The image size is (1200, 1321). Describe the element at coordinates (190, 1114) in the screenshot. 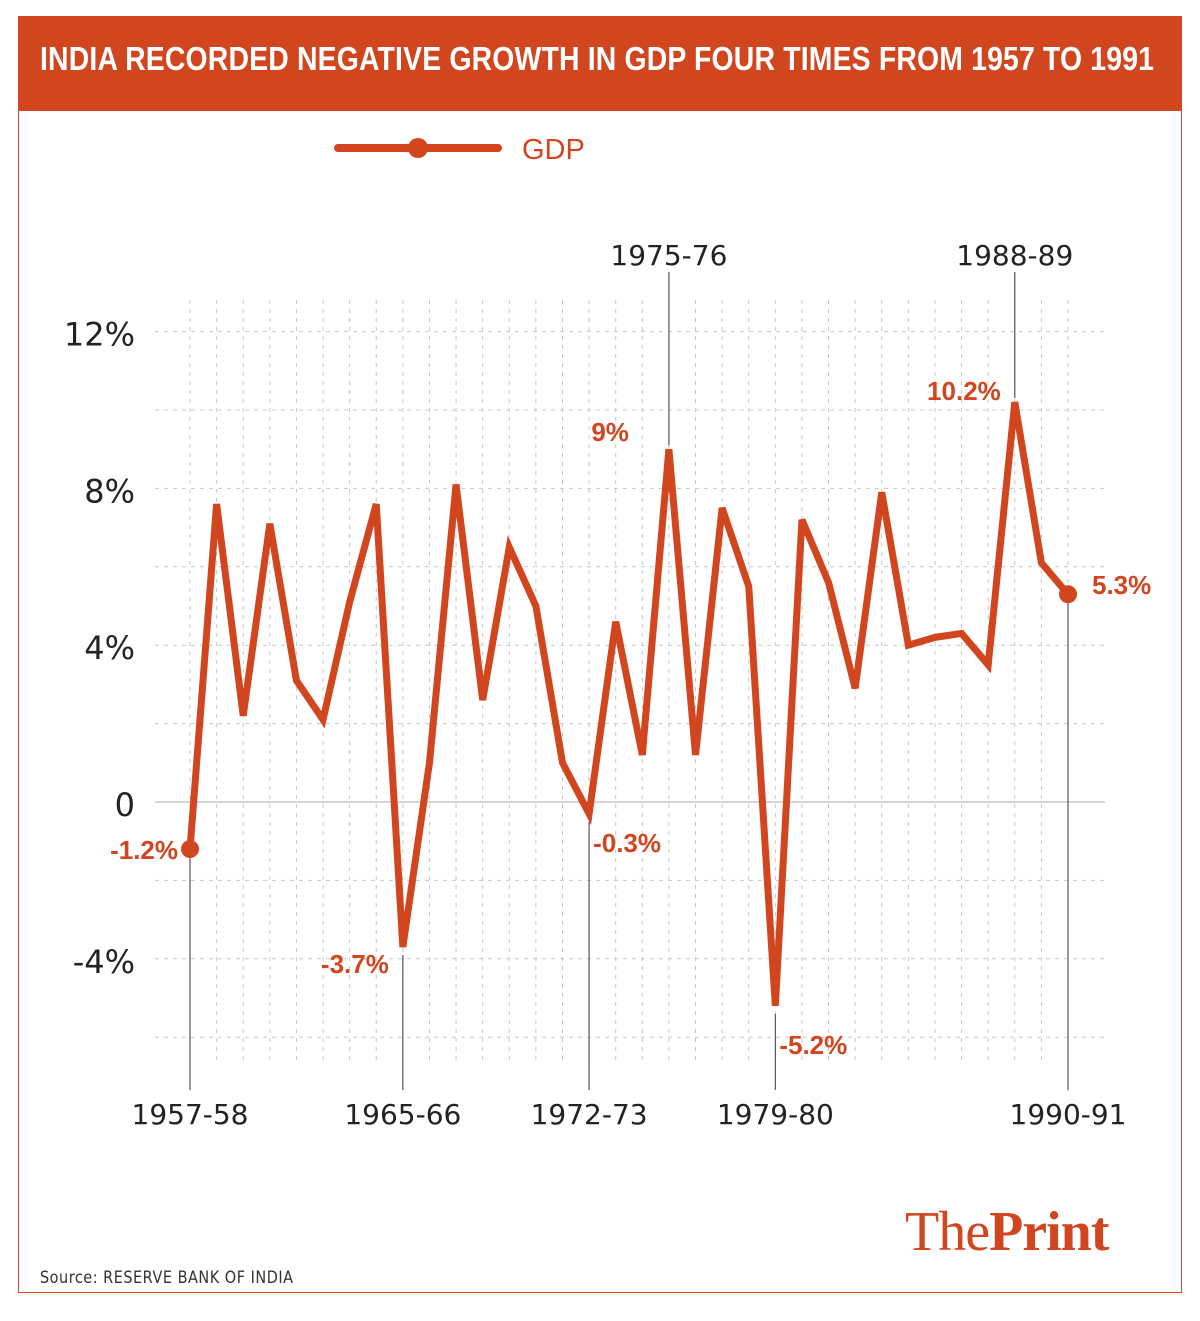

I see `x-tick-label: 1957-58` at that location.